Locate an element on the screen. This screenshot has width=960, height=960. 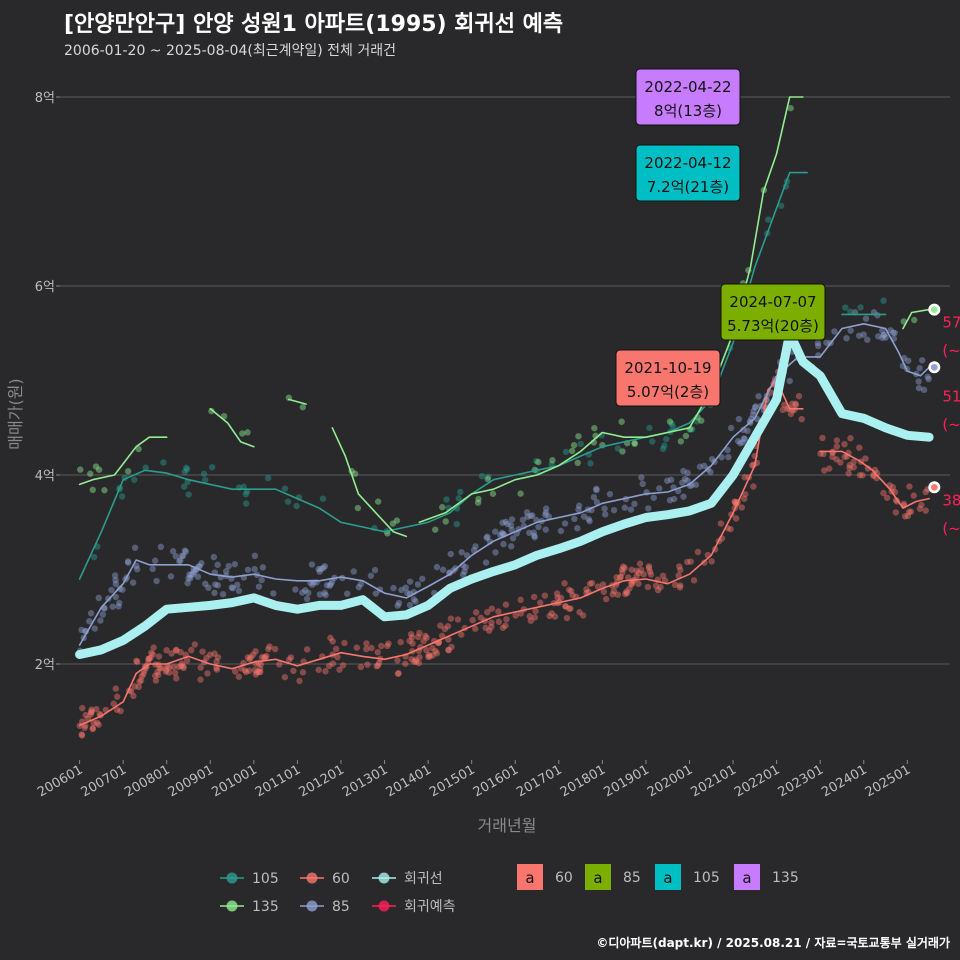
legend-key-box is located at coordinates (747, 877).